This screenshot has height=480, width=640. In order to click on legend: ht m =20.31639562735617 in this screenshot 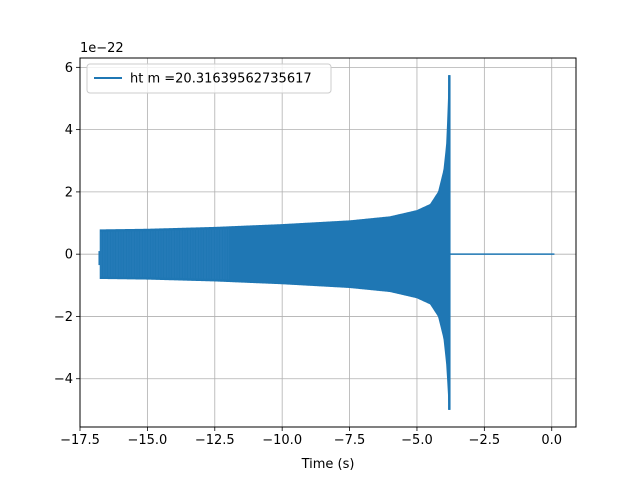, I will do `click(209, 78)`.